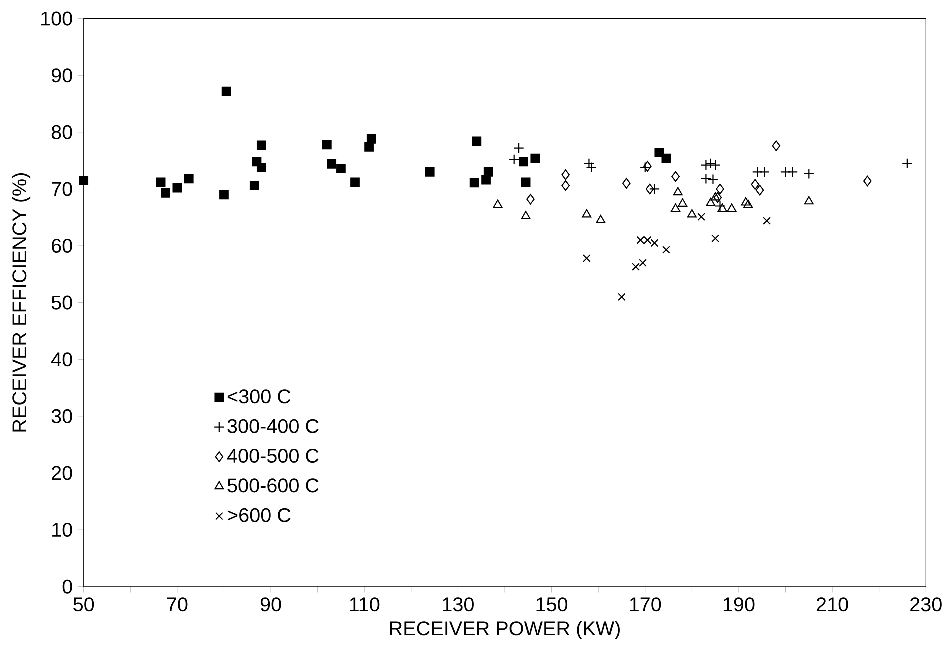  I want to click on x-tick-label: 170, so click(646, 605).